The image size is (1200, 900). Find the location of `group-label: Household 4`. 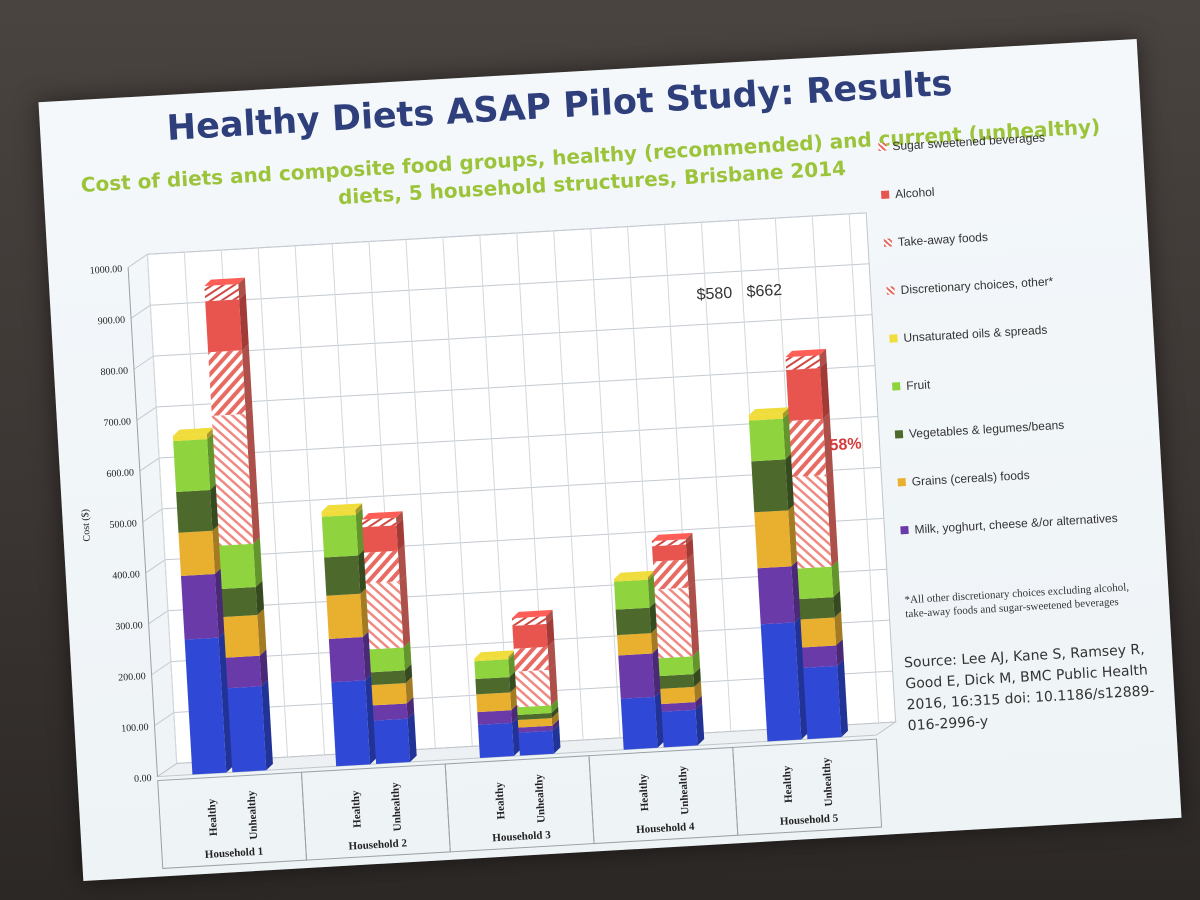

group-label: Household 4 is located at coordinates (665, 828).